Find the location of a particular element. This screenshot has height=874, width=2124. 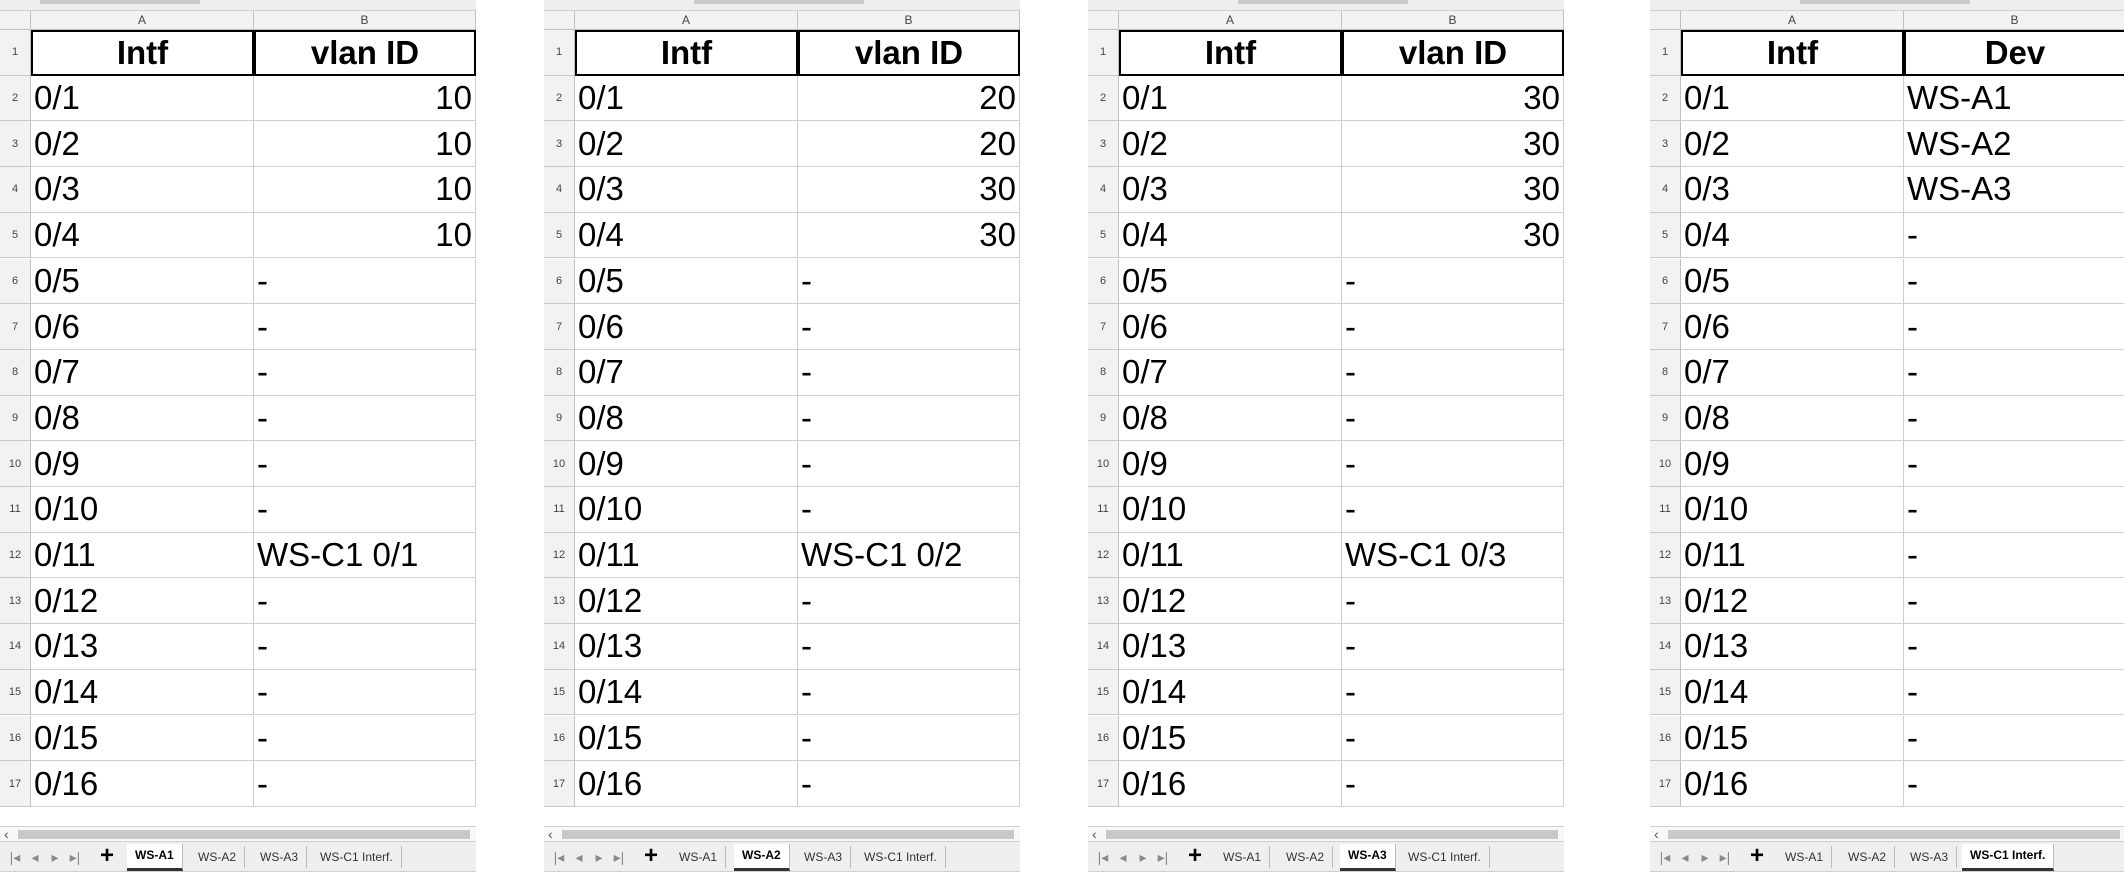

header-cell: Dev is located at coordinates (2014, 53).